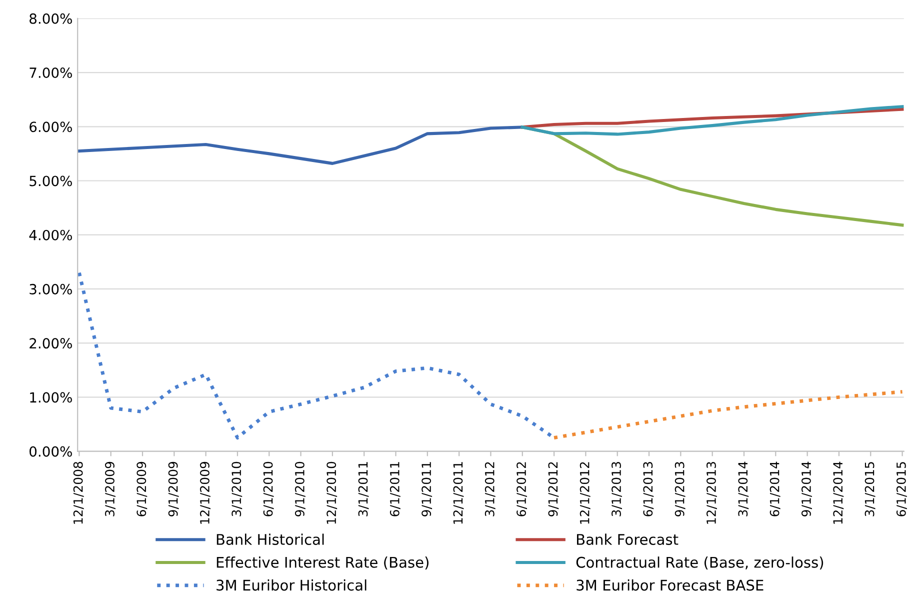 Image resolution: width=913 pixels, height=614 pixels. What do you see at coordinates (51, 343) in the screenshot?
I see `y-tick-label: 2.00%` at bounding box center [51, 343].